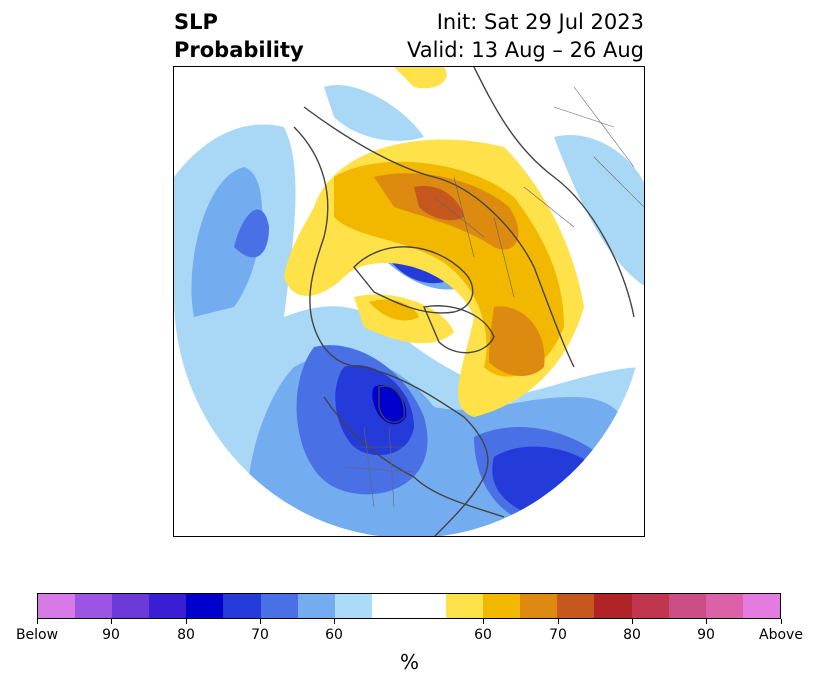 The width and height of the screenshot is (819, 686). Describe the element at coordinates (389, 405) in the screenshot. I see `below-max-core` at that location.